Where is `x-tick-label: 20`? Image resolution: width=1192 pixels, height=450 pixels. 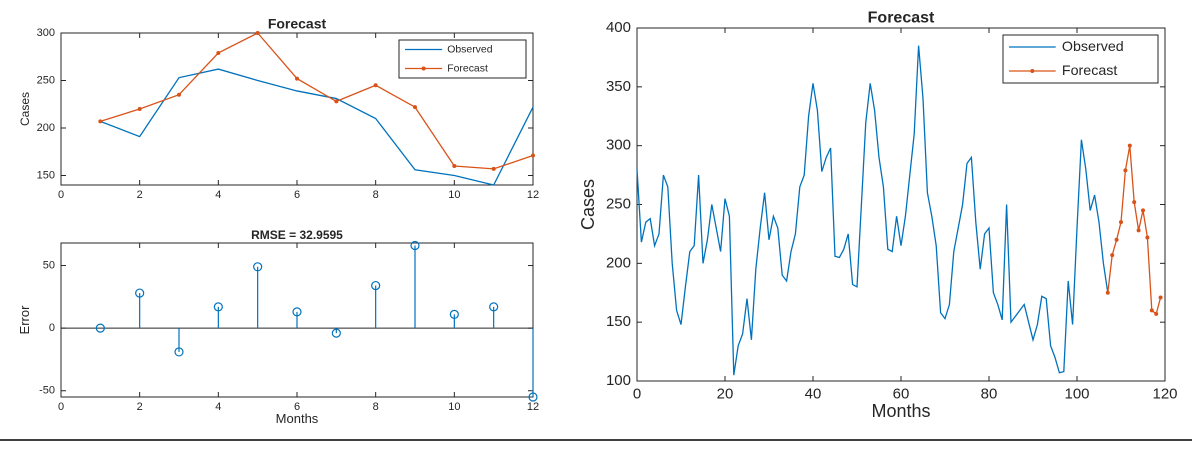 x-tick-label: 20 is located at coordinates (725, 393).